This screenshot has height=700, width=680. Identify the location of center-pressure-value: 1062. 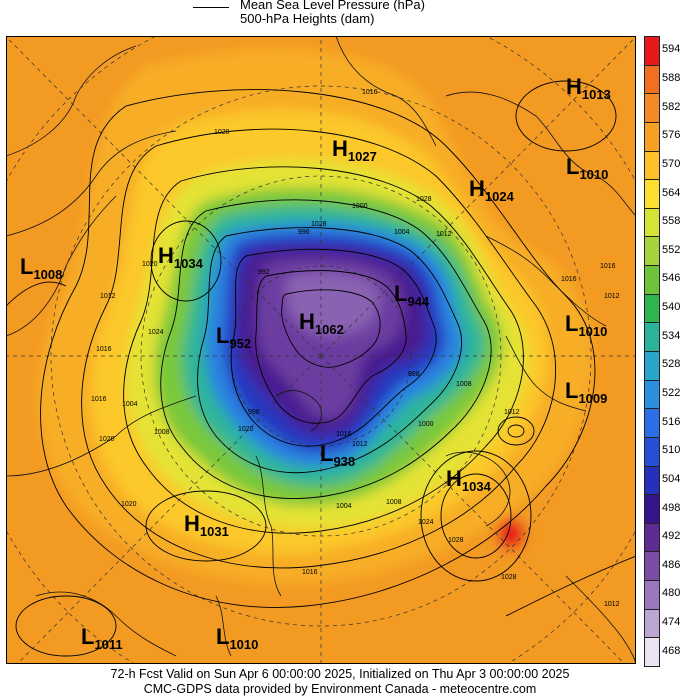
(329, 329).